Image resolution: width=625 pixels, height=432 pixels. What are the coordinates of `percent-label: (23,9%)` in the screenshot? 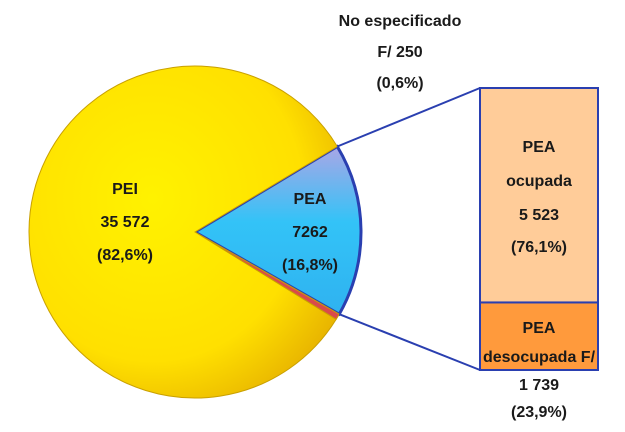 It's located at (539, 412).